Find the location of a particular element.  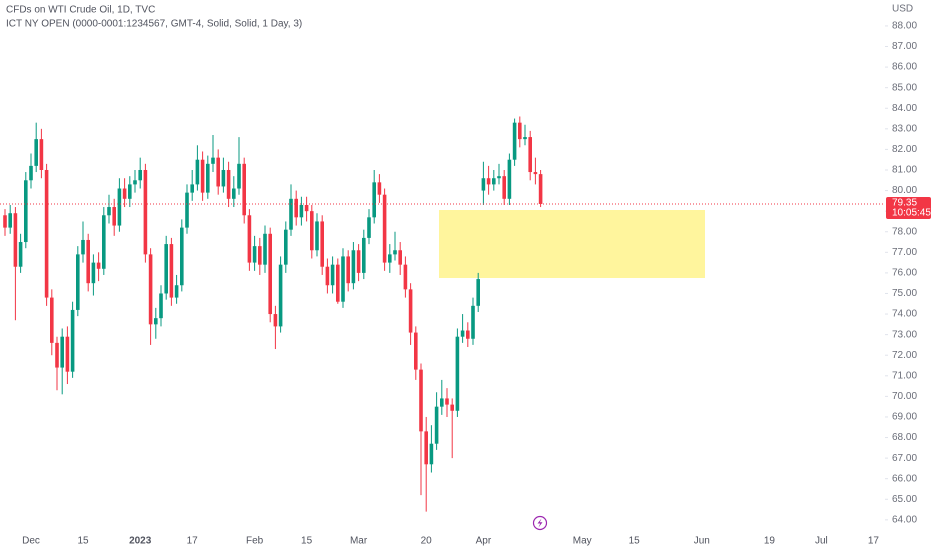

y-tick-label: 70.00 is located at coordinates (904, 396).